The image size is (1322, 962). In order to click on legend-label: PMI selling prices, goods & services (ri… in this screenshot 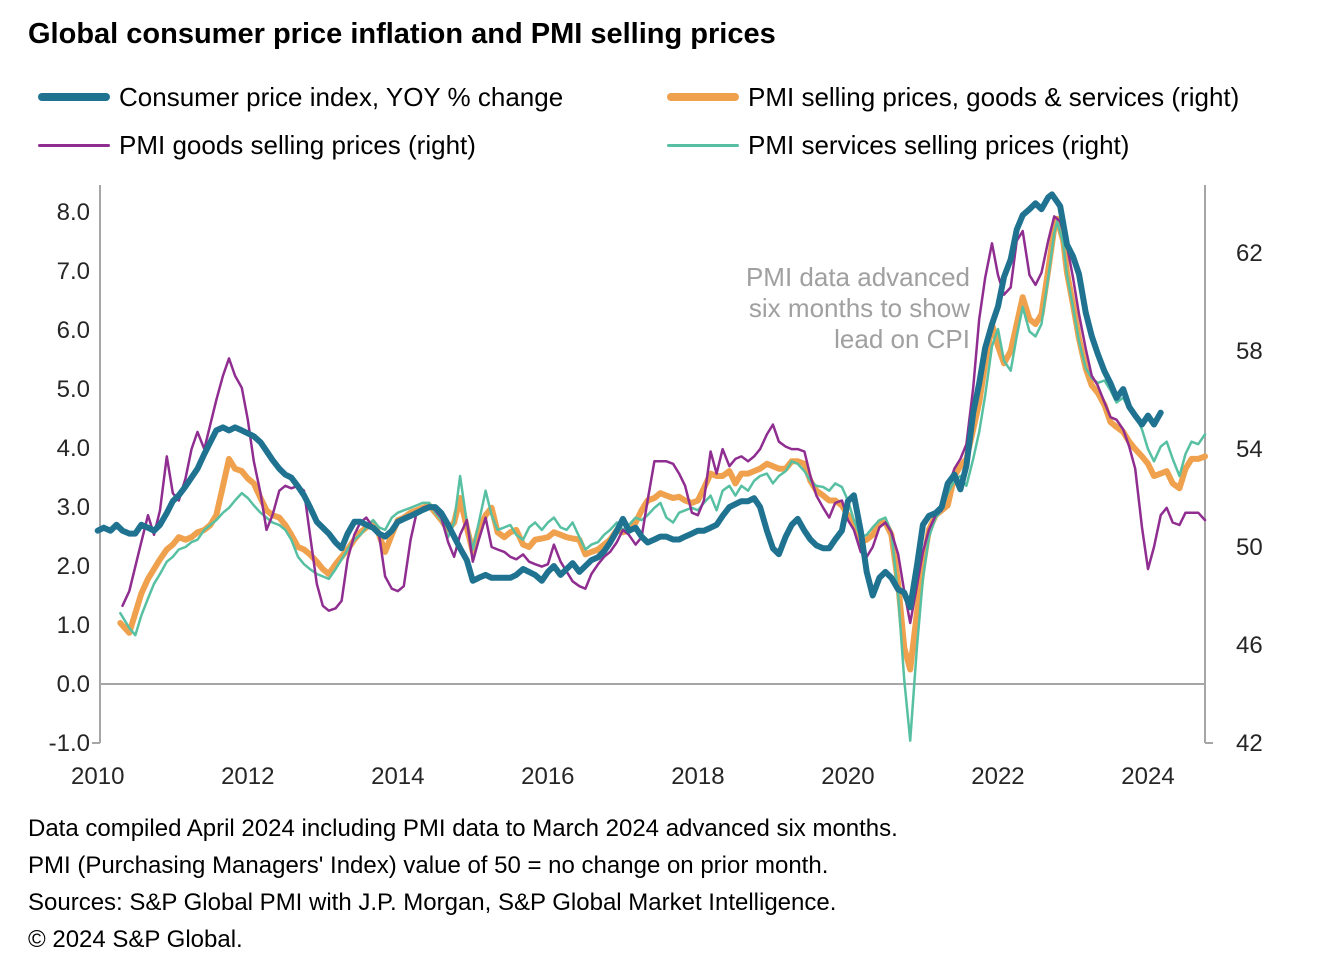, I will do `click(994, 96)`.